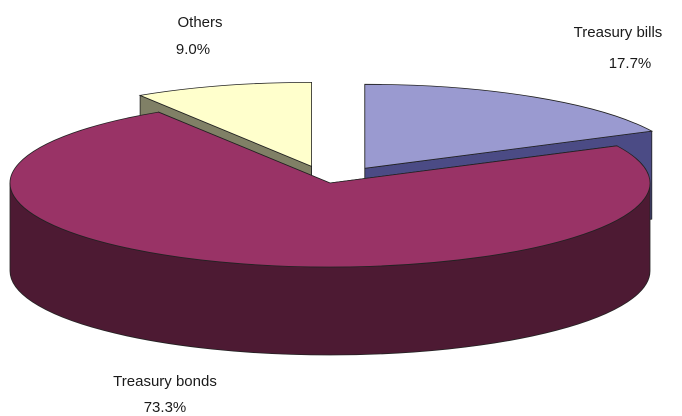  Describe the element at coordinates (165, 381) in the screenshot. I see `label-treasury-bonds-name: Treasury bonds` at that location.